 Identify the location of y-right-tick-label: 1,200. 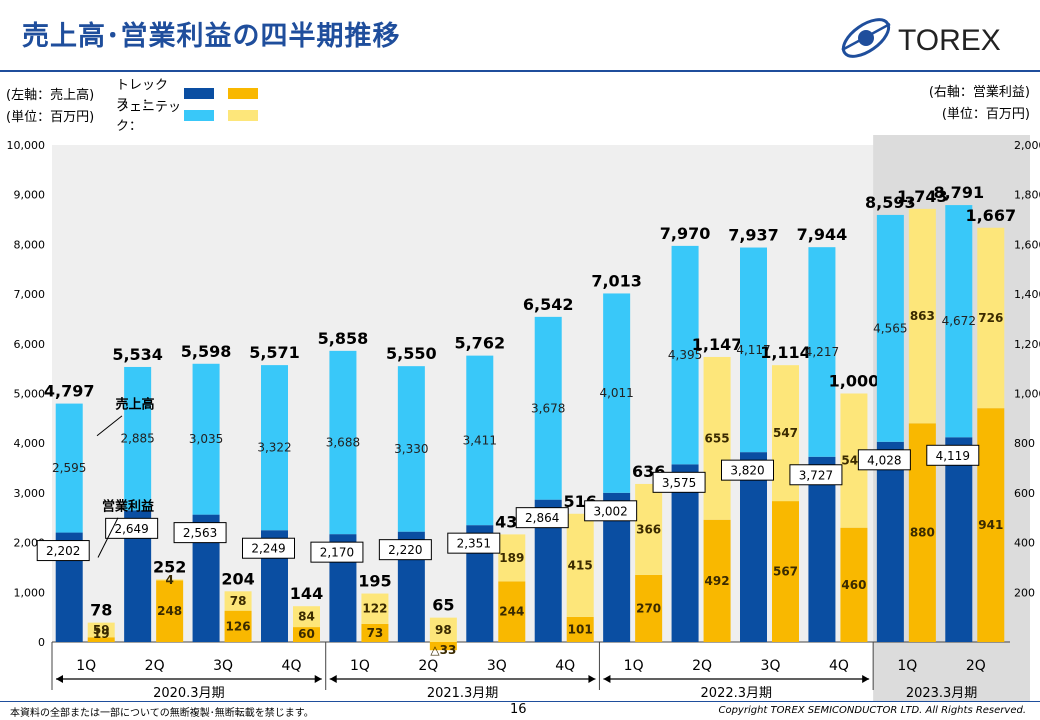
(1027, 344).